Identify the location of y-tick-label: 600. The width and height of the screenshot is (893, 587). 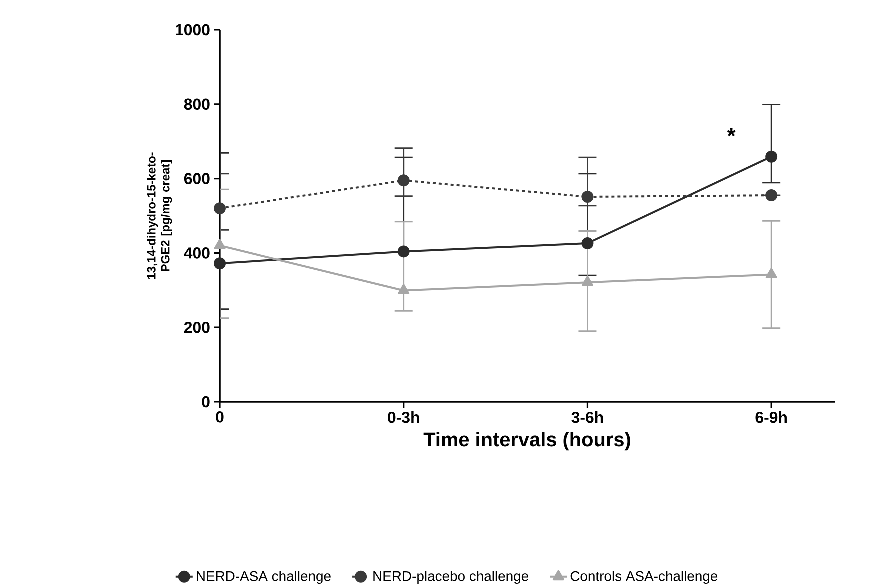
(197, 178).